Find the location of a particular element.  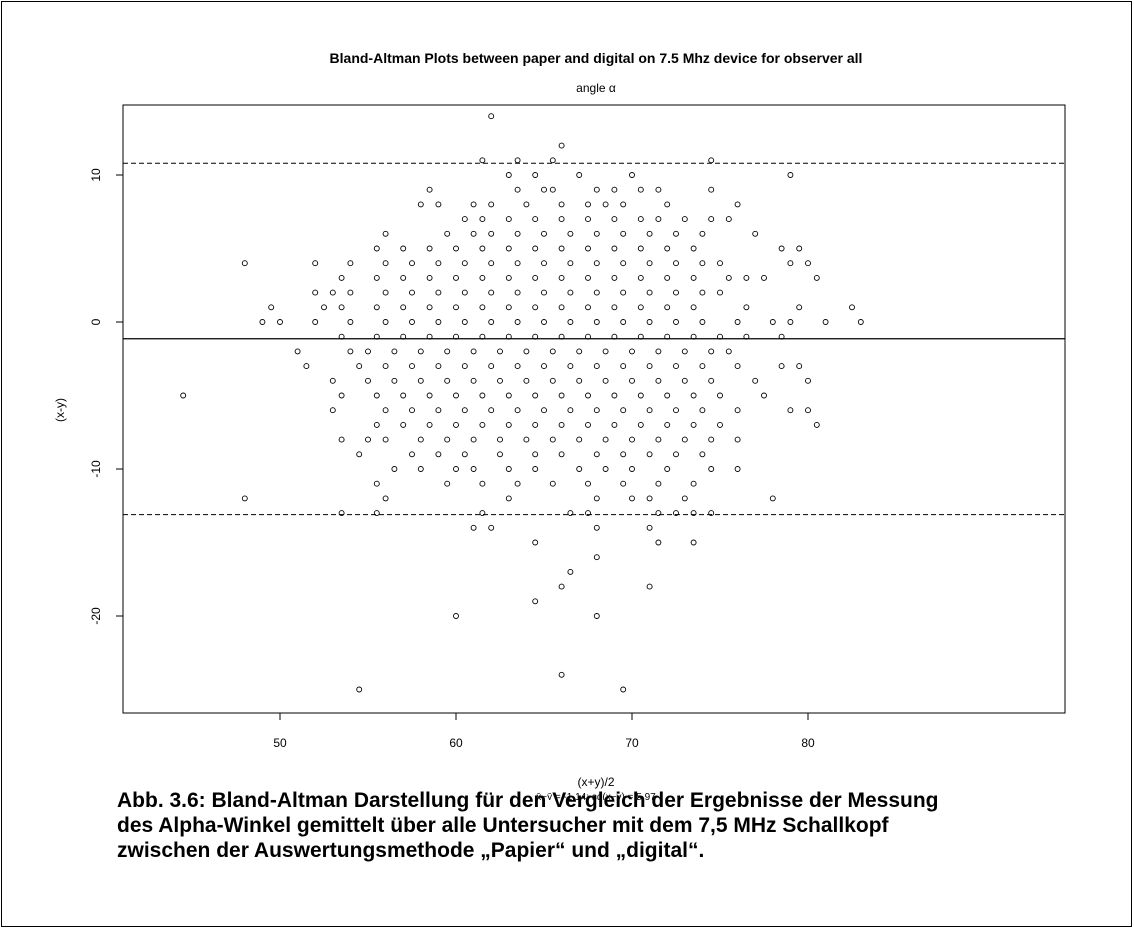

x-tick-label: 50 is located at coordinates (280, 743).